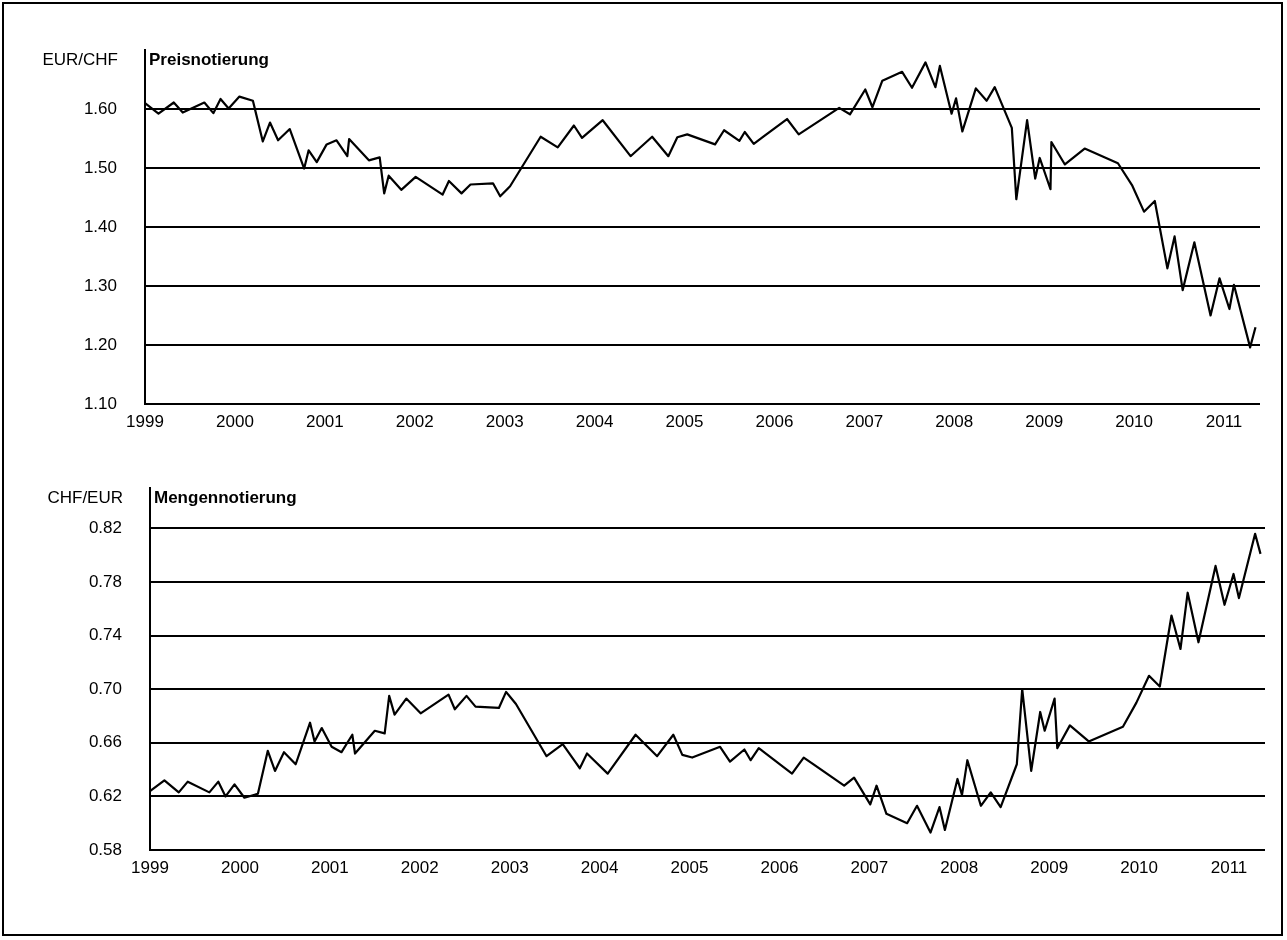 The height and width of the screenshot is (940, 1287). Describe the element at coordinates (225, 497) in the screenshot. I see `chart-title: Mengennotierung` at that location.